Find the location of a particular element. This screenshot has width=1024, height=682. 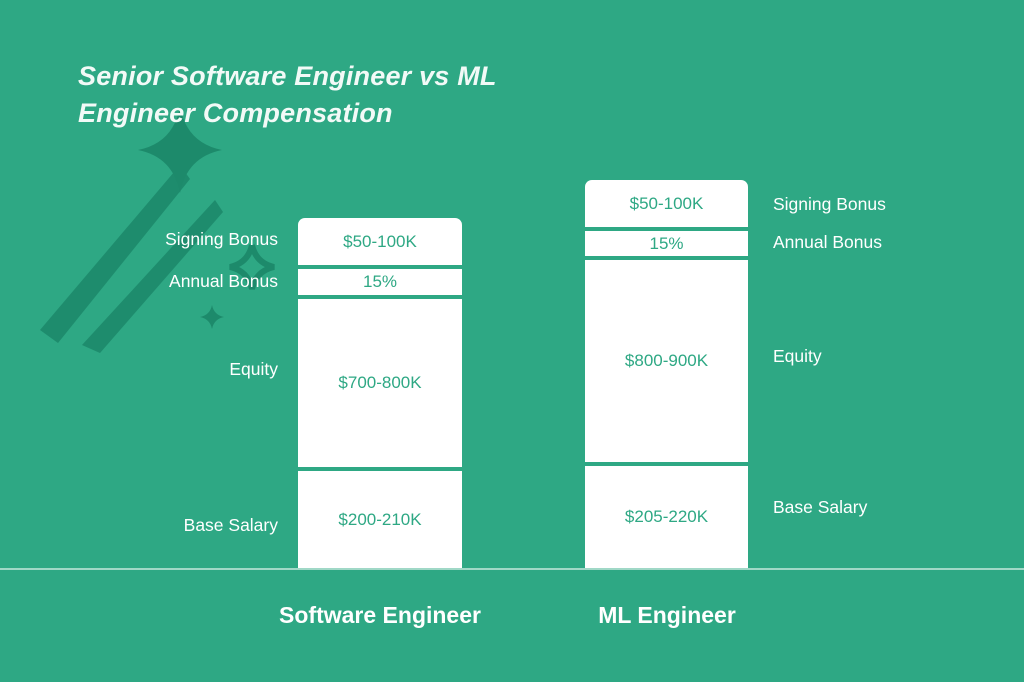

bar-ml-engineer: $50-100K 15% $800-900K $205-220K is located at coordinates (666, 374).